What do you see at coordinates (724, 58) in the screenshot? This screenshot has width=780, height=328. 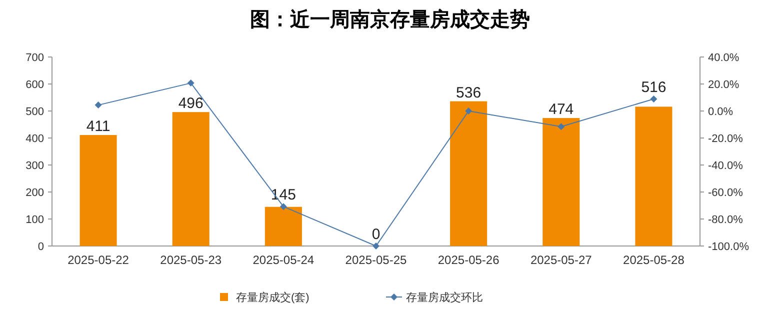 I see `y2-tick-label: 40.0%` at bounding box center [724, 58].